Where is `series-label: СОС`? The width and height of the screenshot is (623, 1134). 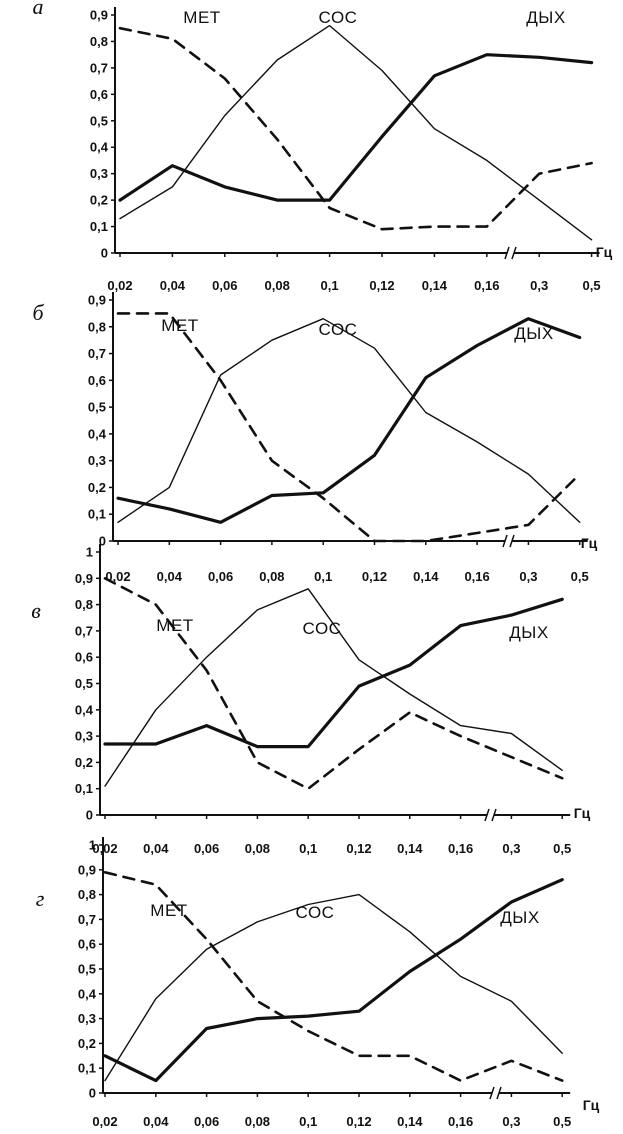
series-label: СОС is located at coordinates (338, 329).